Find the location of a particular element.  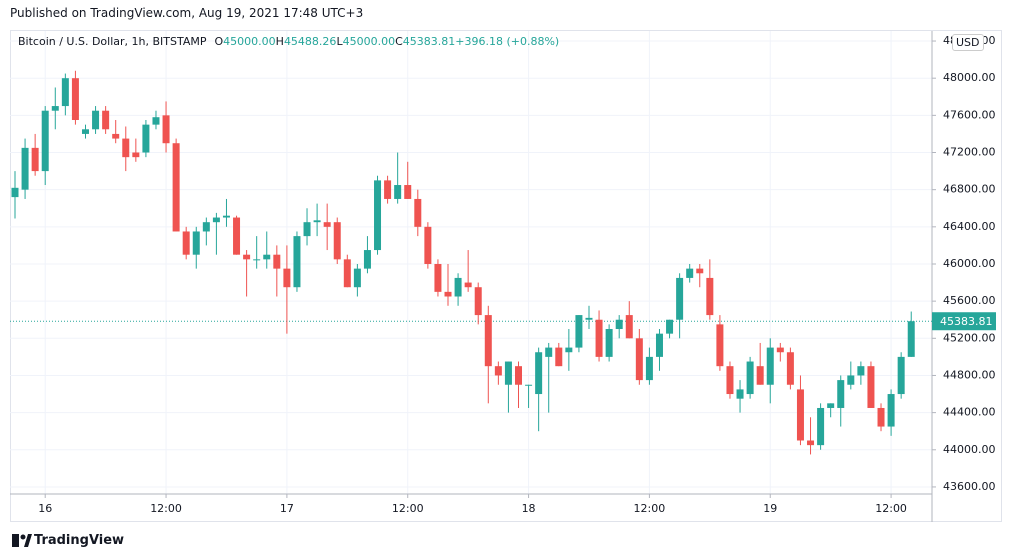

y-tick-label: 46400.00 is located at coordinates (969, 226).